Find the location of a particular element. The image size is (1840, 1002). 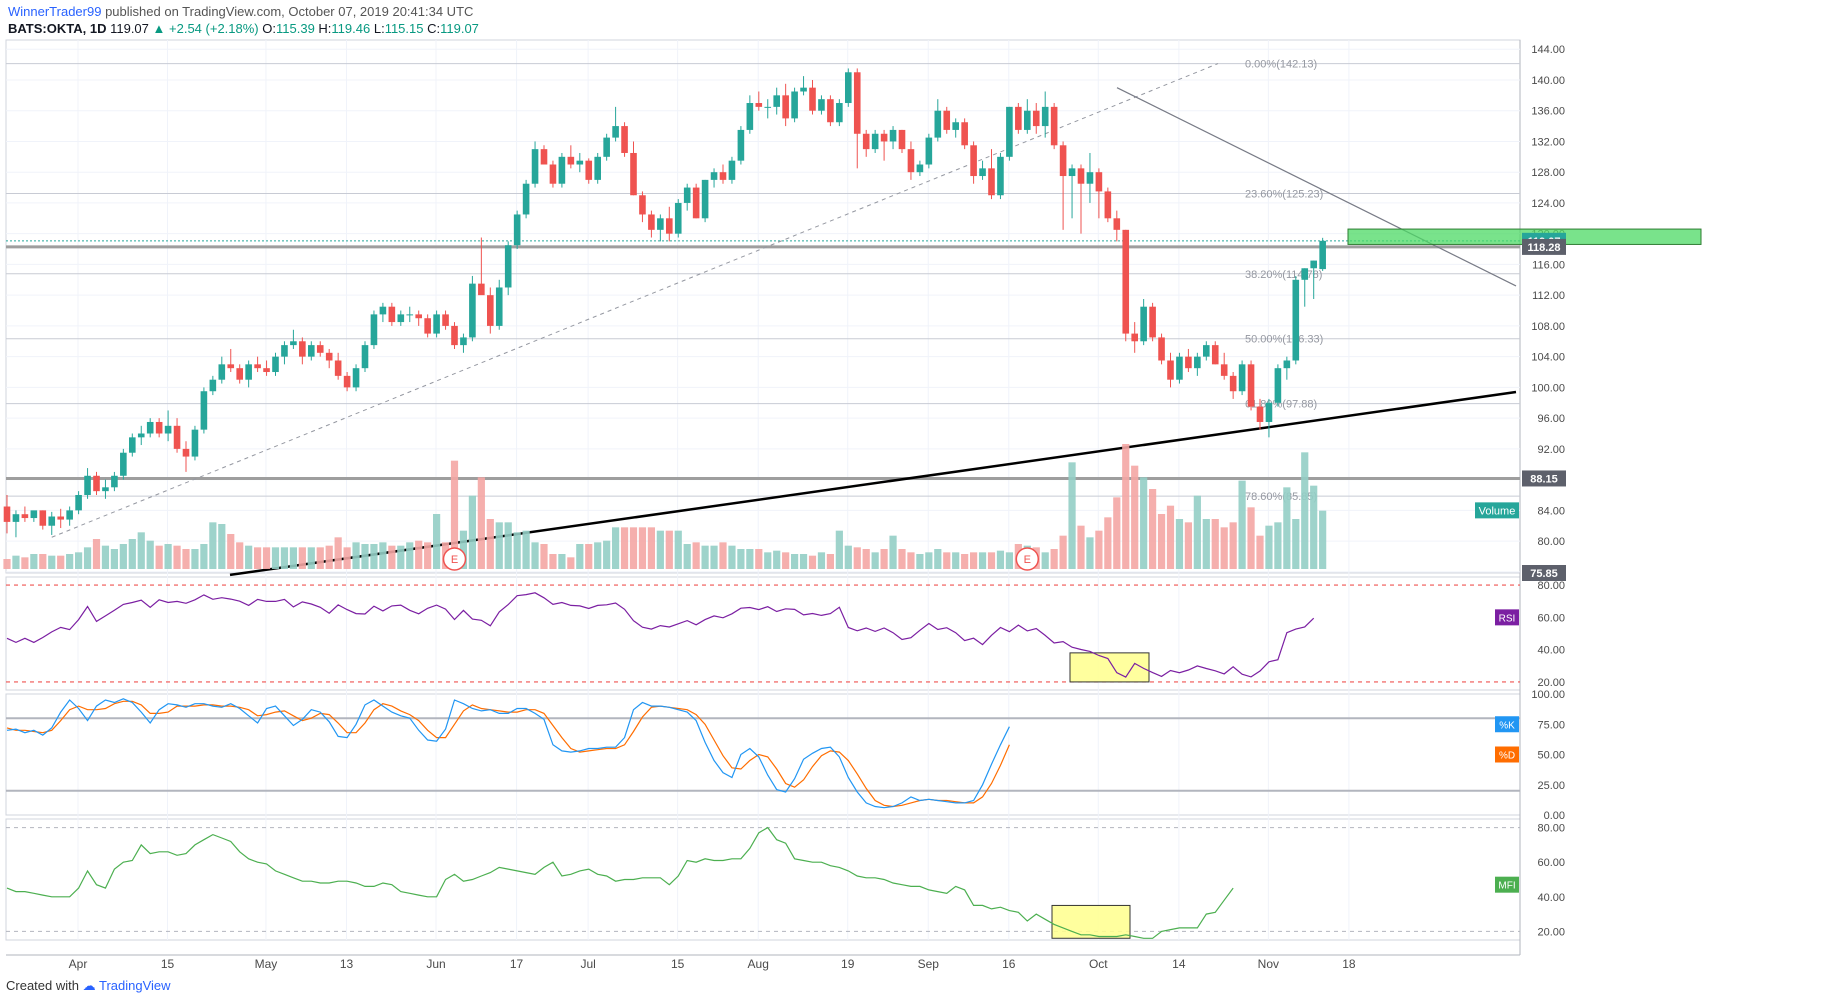

time-tick-label: 15 is located at coordinates (678, 964).